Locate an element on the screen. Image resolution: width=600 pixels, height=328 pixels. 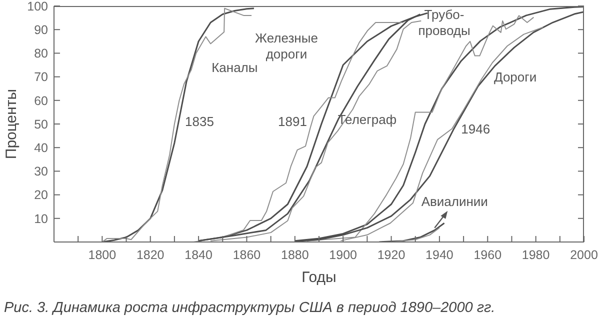
x-tick-label: 1820 is located at coordinates (150, 255).